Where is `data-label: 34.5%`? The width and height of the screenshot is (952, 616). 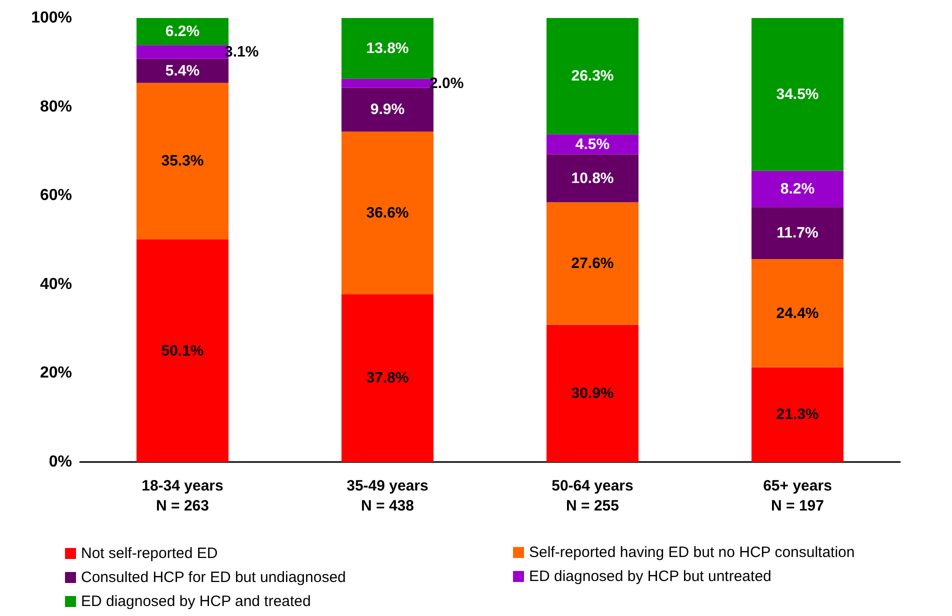 data-label: 34.5% is located at coordinates (797, 94).